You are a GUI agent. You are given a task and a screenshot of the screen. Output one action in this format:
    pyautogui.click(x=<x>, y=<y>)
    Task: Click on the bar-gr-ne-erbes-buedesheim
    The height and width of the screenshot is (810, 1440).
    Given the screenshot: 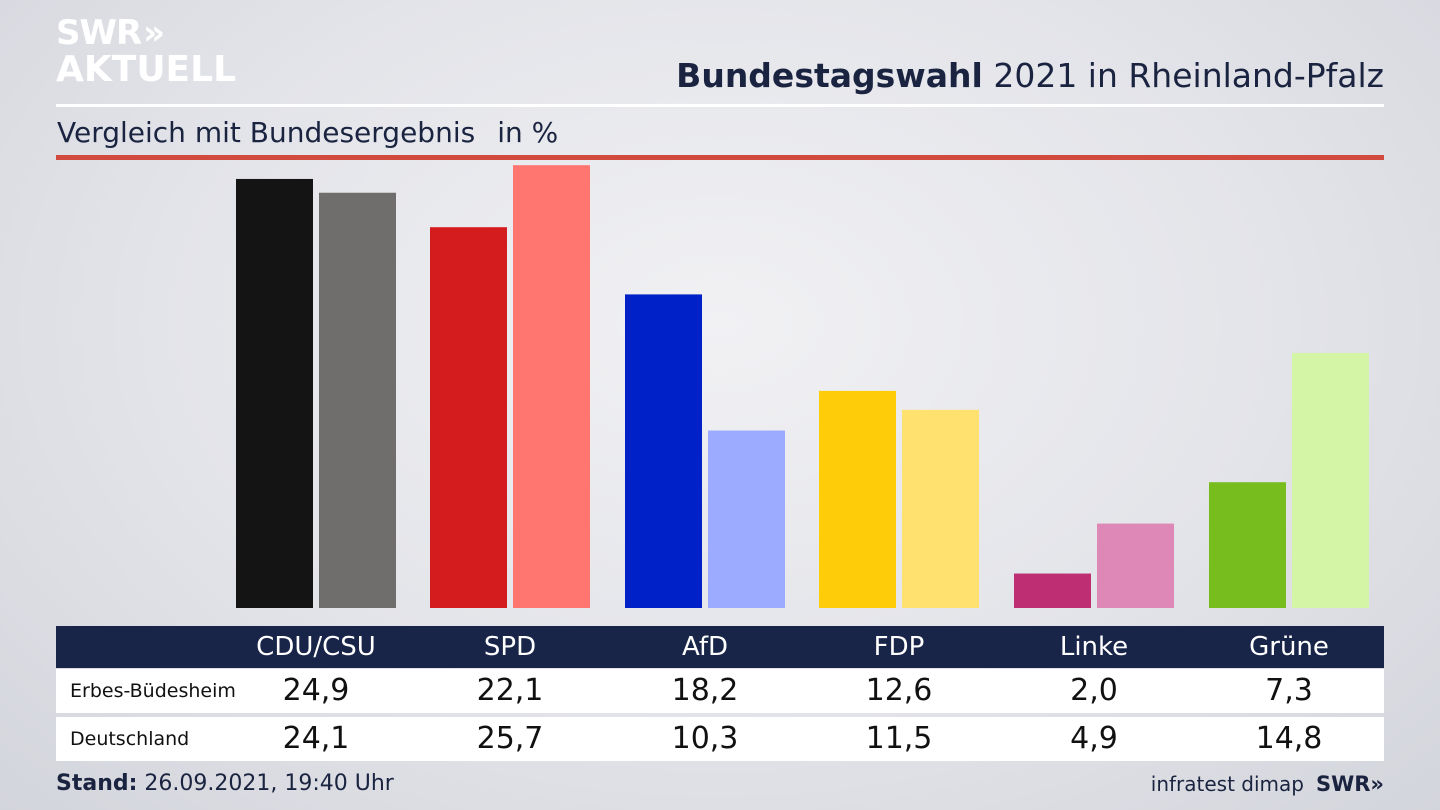 What is the action you would take?
    pyautogui.click(x=1247, y=545)
    